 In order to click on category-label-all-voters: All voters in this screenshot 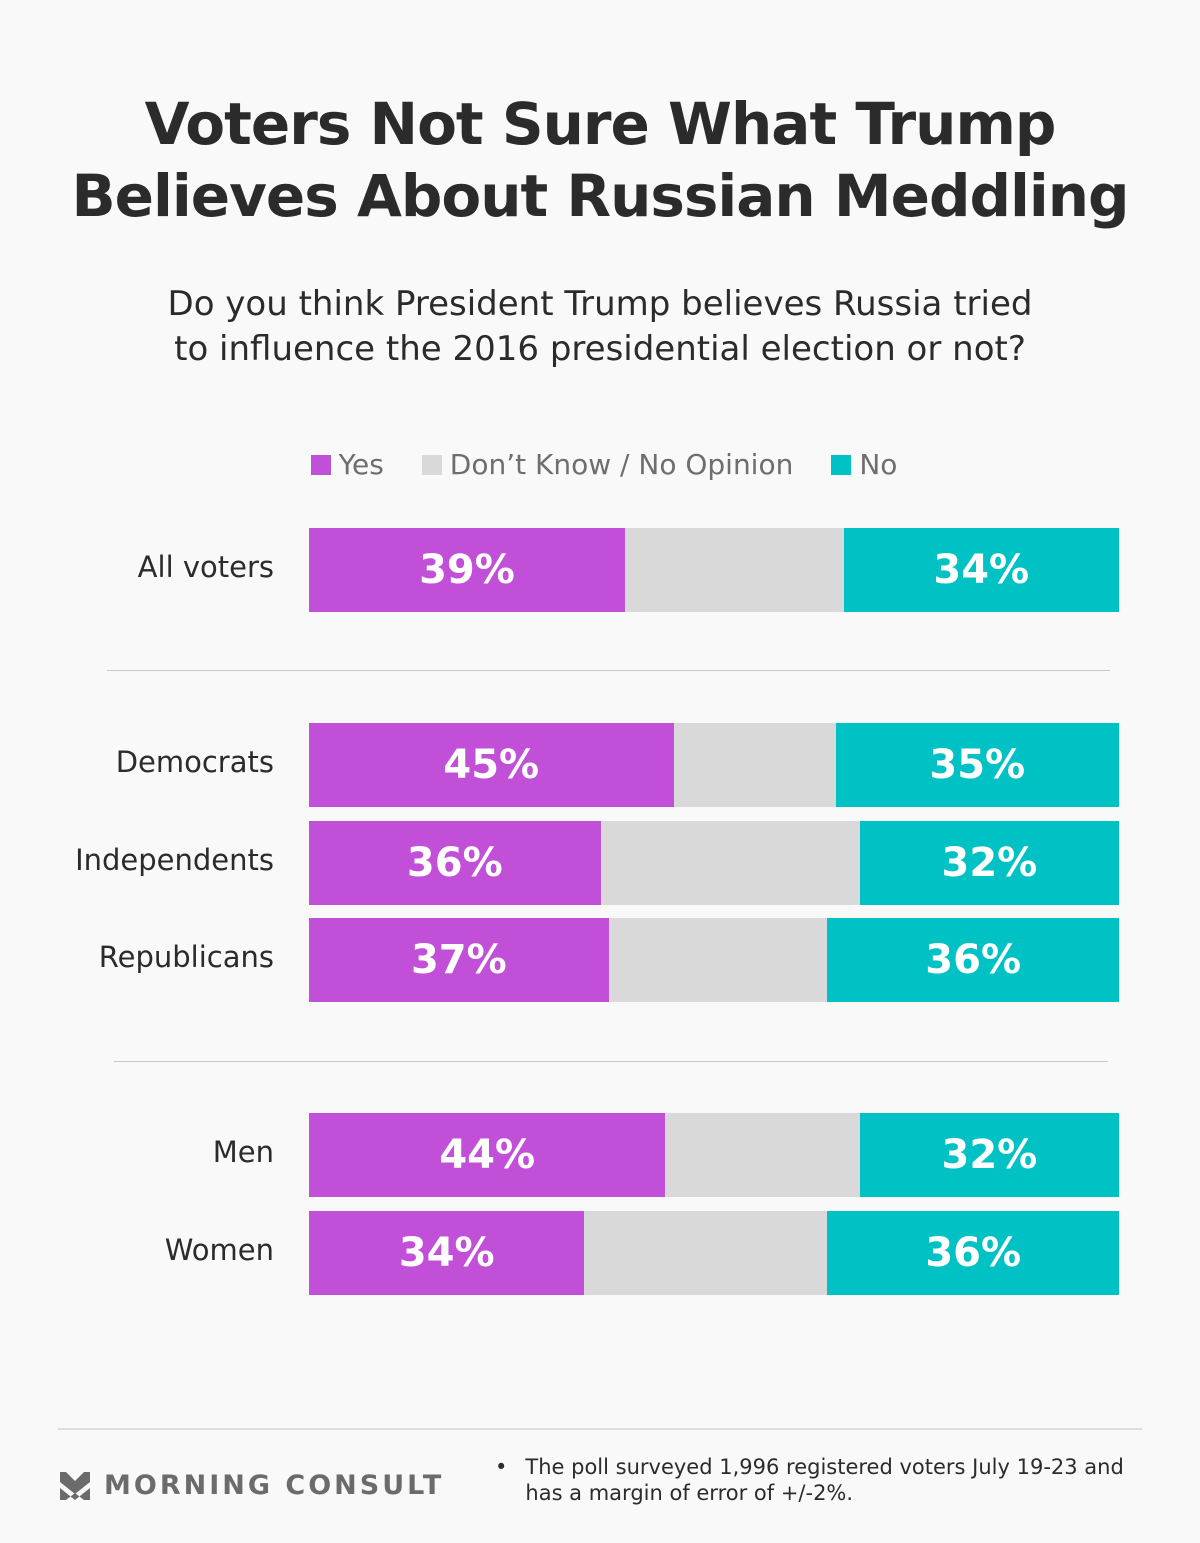, I will do `click(205, 567)`.